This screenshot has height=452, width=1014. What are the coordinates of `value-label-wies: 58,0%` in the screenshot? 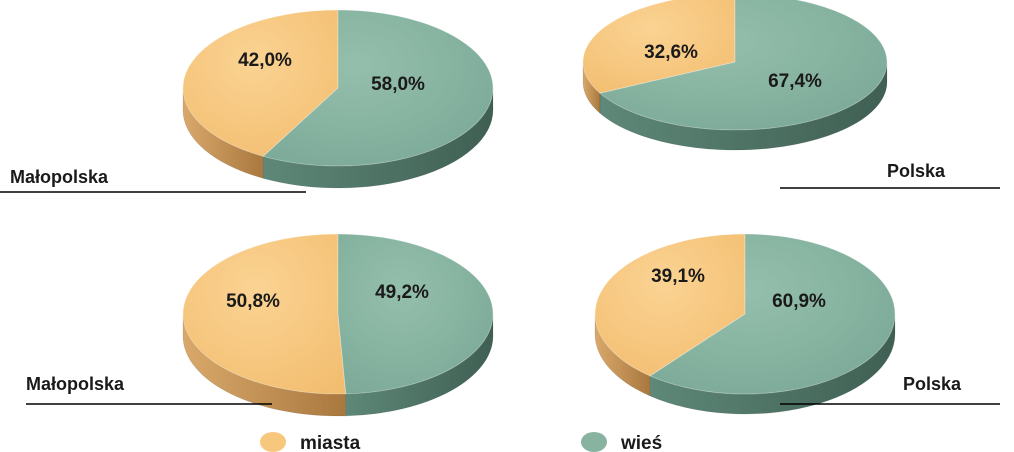 It's located at (398, 84).